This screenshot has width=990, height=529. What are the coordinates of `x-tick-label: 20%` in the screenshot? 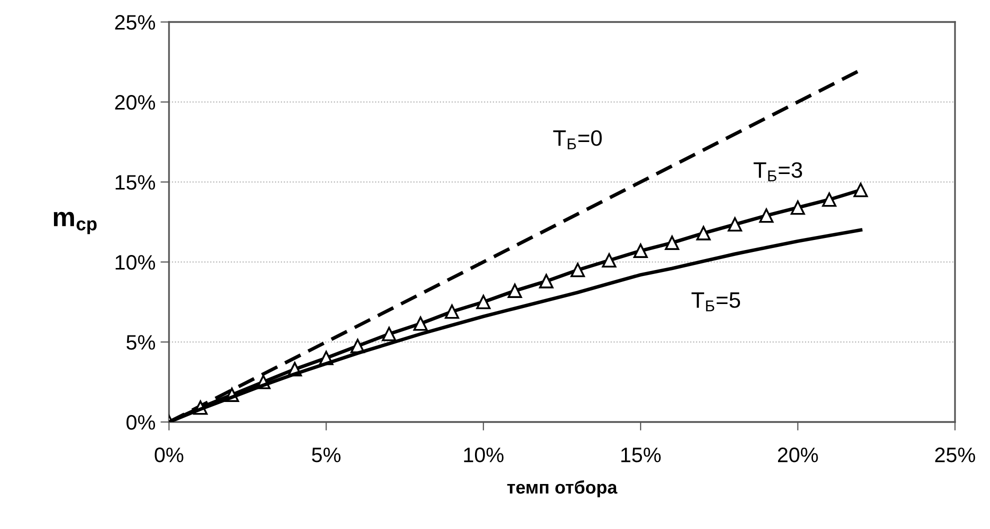 It's located at (798, 455).